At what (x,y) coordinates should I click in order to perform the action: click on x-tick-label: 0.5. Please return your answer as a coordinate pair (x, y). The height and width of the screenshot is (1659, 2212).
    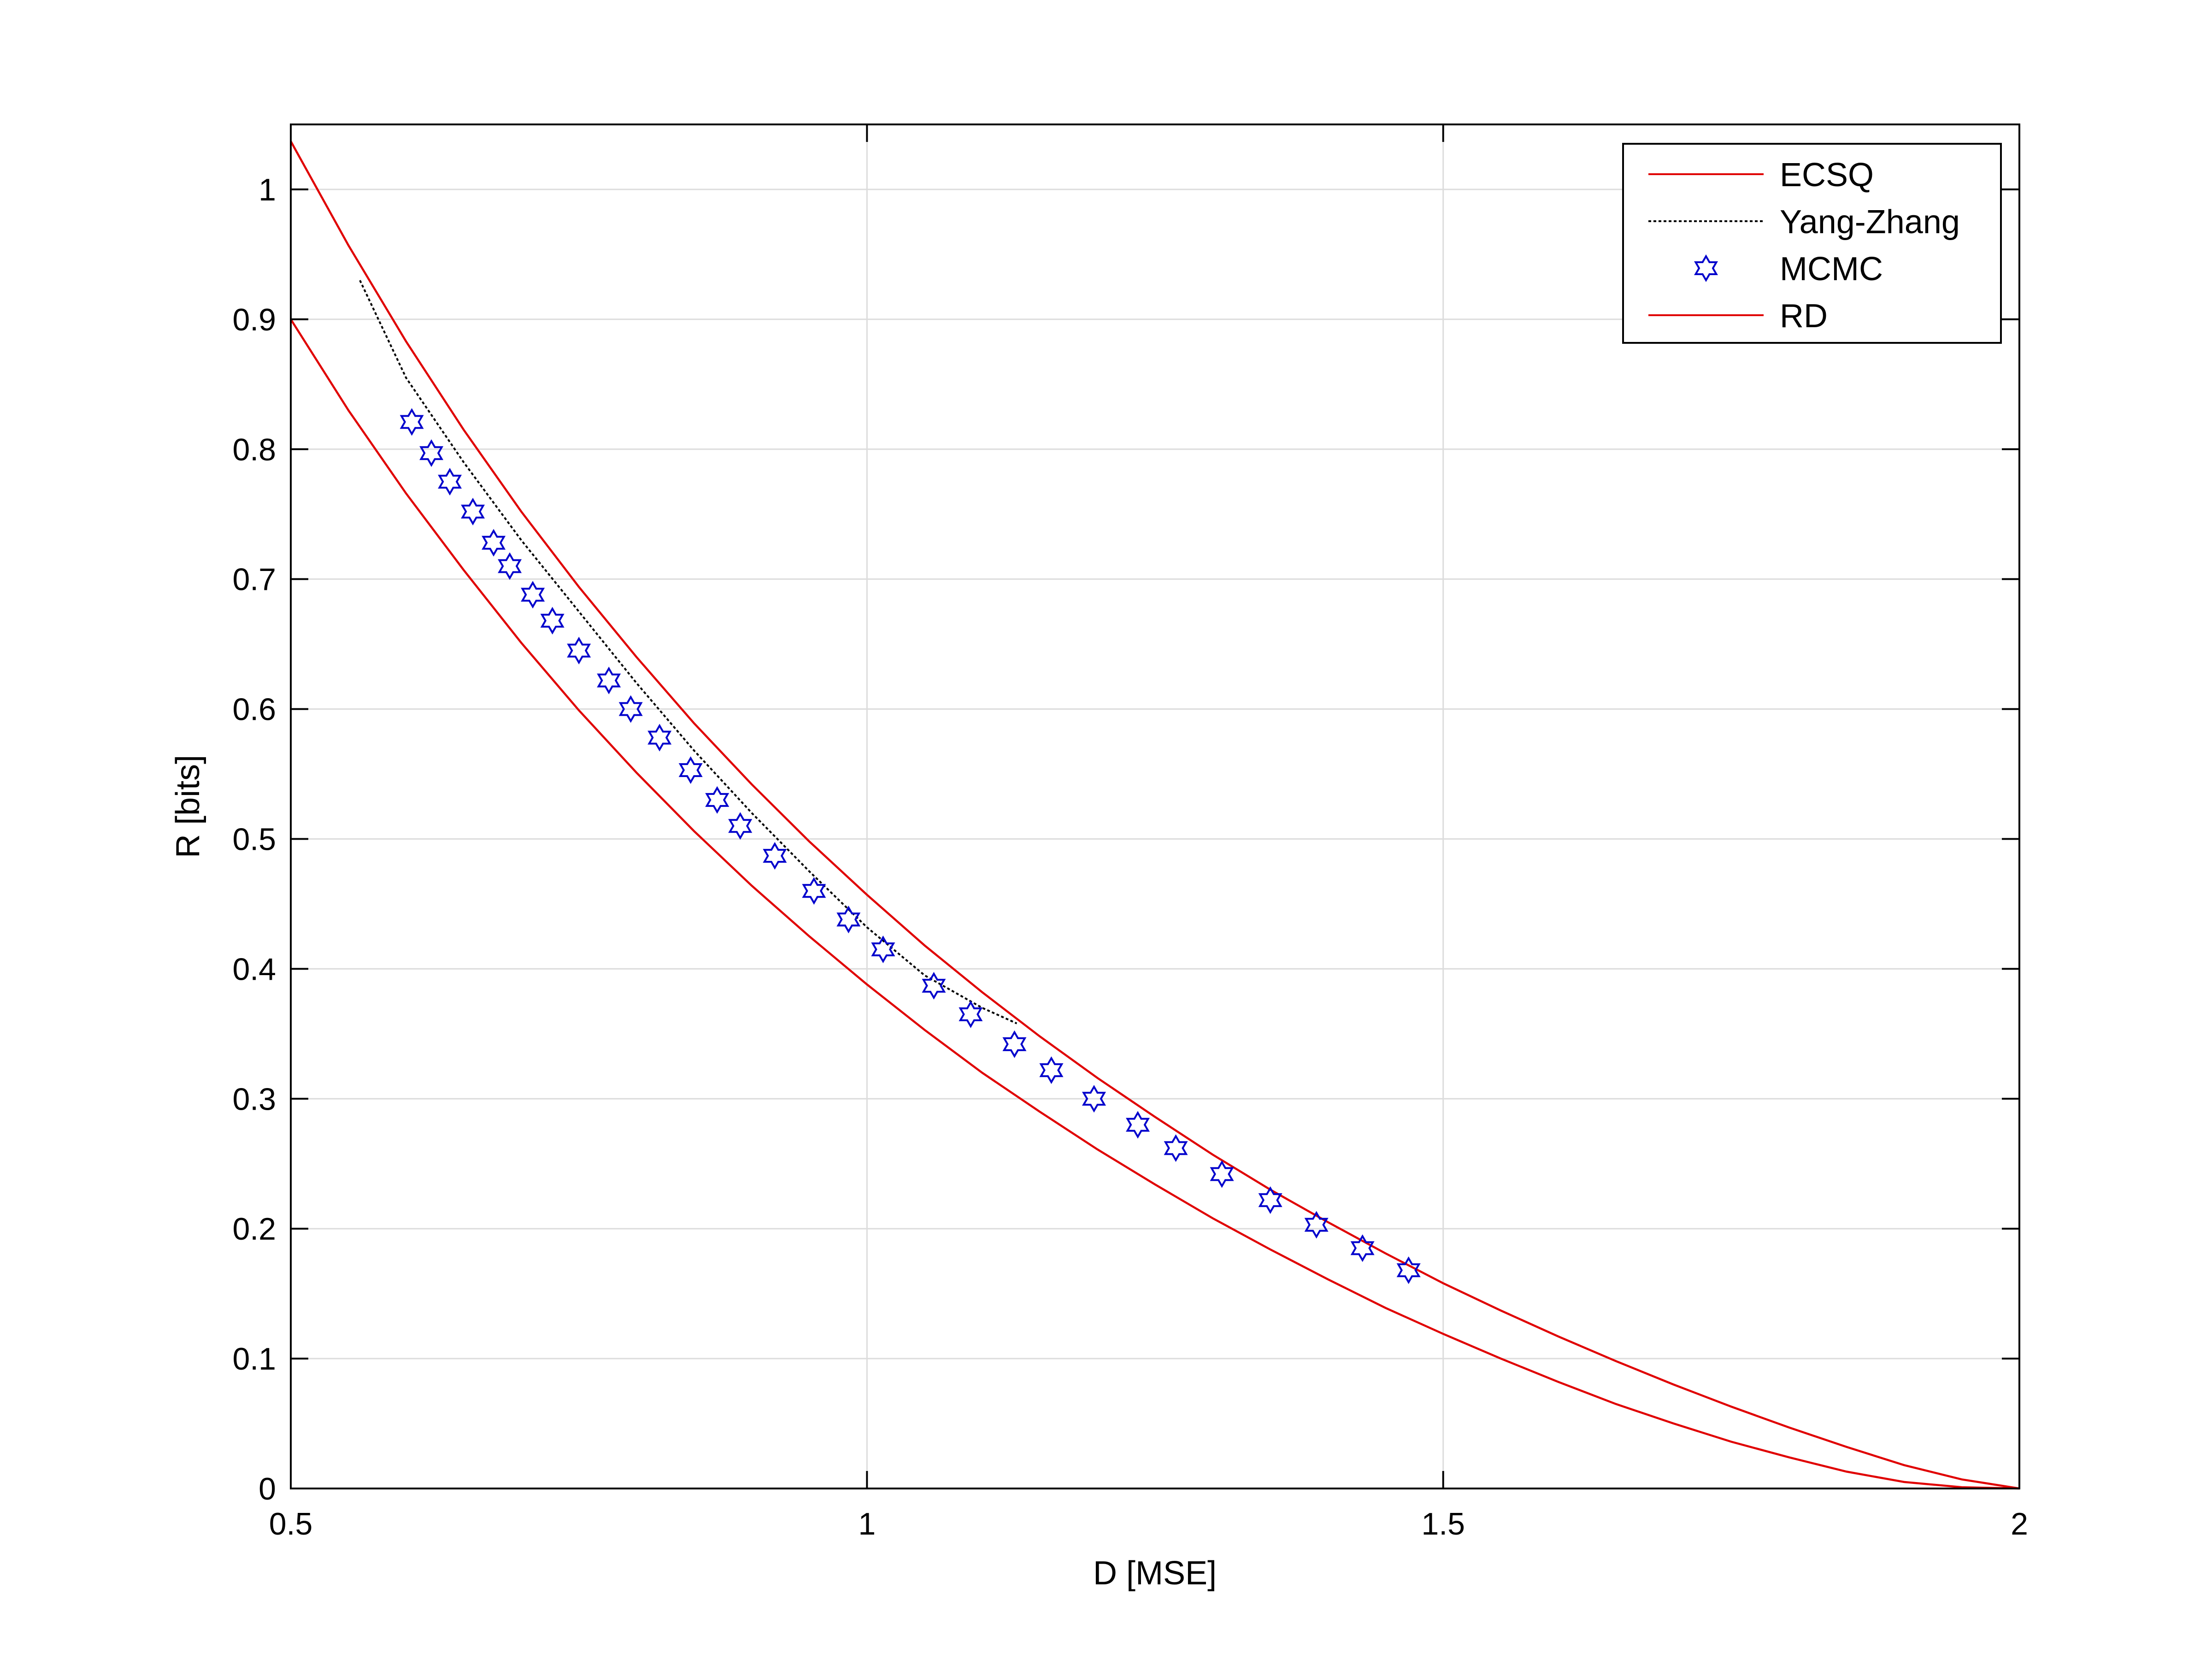
    Looking at the image, I should click on (291, 1523).